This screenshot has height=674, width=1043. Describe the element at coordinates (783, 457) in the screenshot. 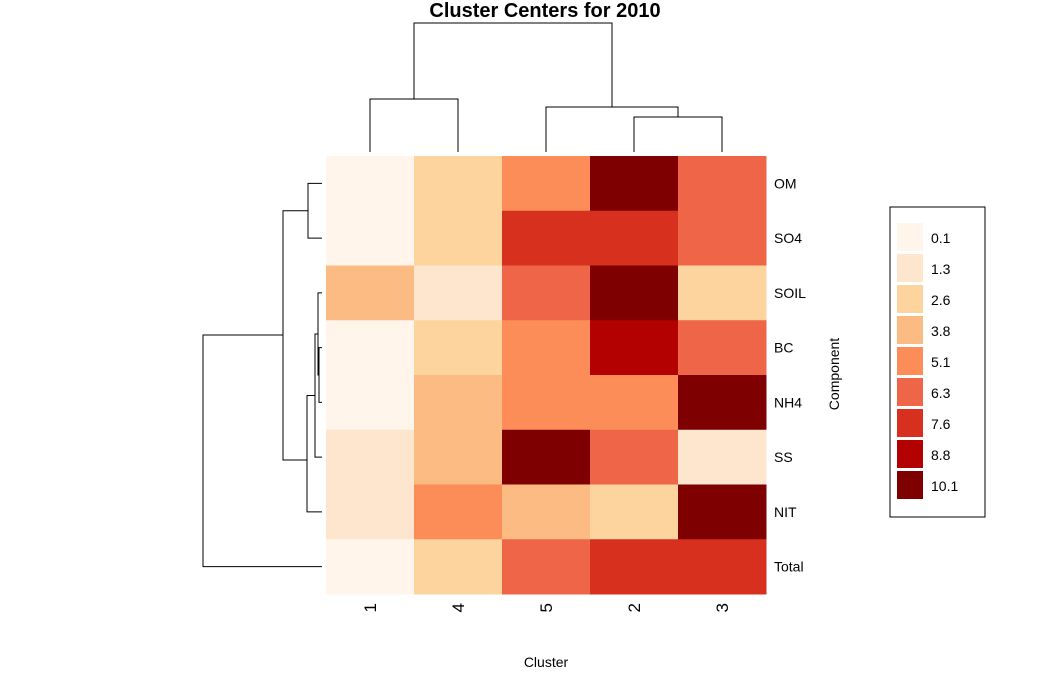

I see `row-label-ss: SS` at that location.